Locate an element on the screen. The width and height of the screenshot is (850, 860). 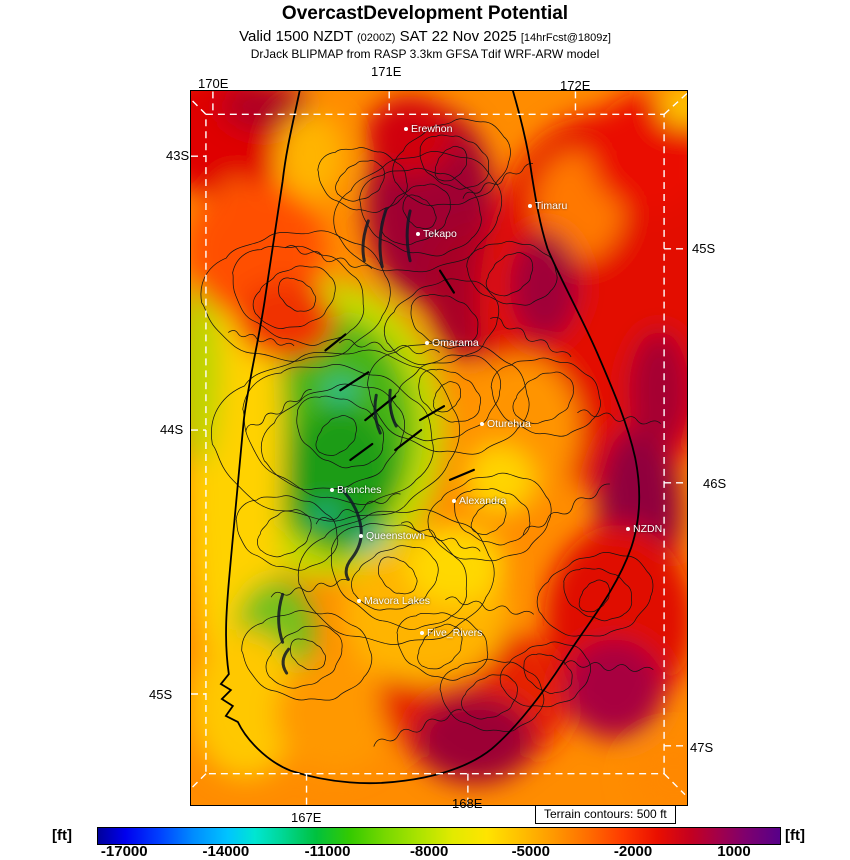
grid-label-167e: 167E is located at coordinates (306, 817).